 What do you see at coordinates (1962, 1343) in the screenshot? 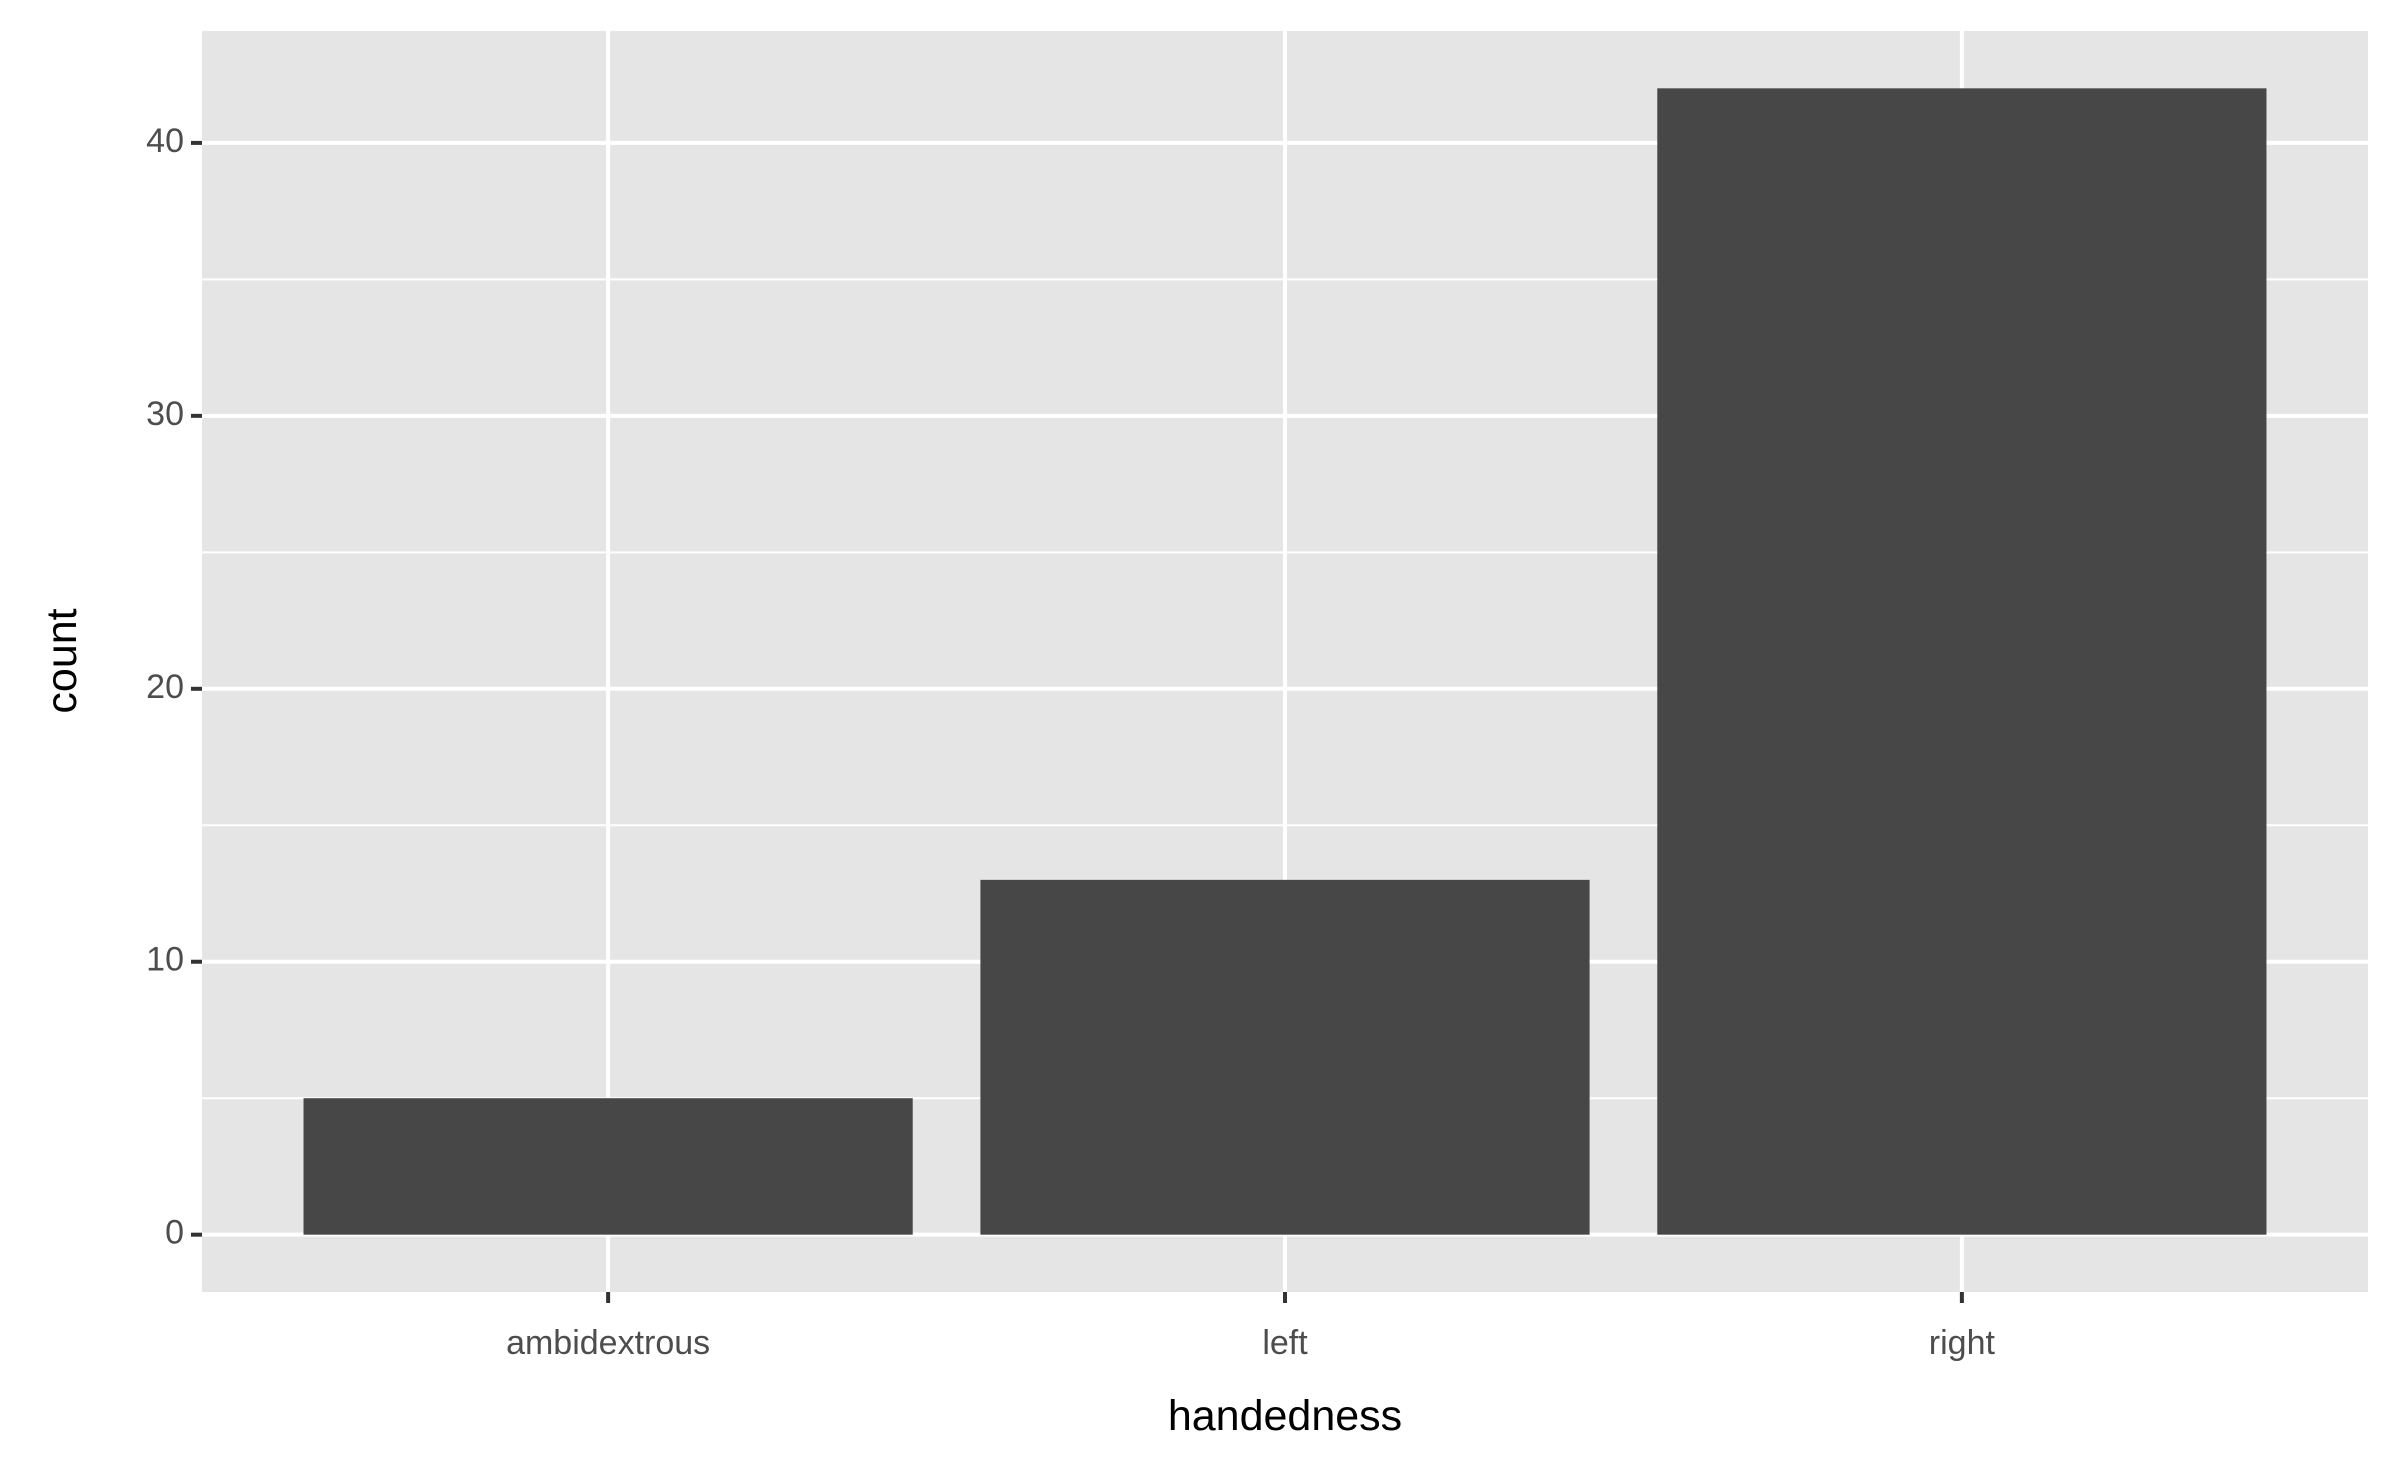
I see `x-tick-label: right` at bounding box center [1962, 1343].